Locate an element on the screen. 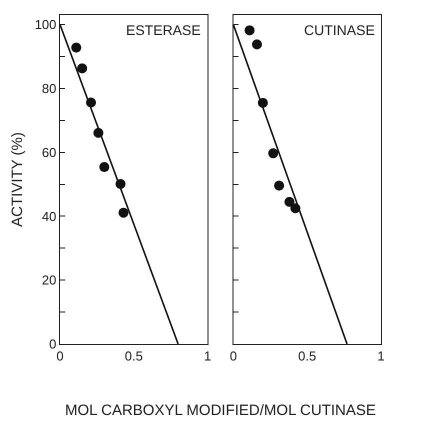  text: ESTERASE is located at coordinates (163, 30).